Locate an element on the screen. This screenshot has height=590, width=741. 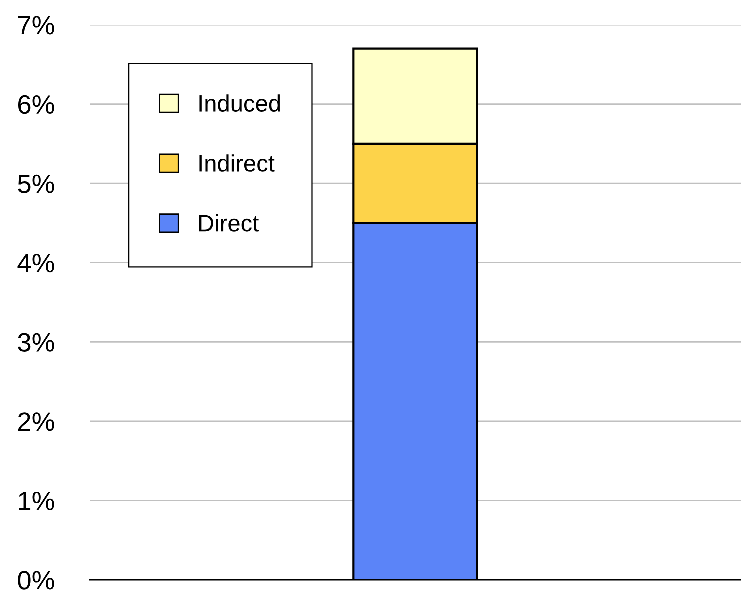
y-tick-label: 4% is located at coordinates (36, 263).